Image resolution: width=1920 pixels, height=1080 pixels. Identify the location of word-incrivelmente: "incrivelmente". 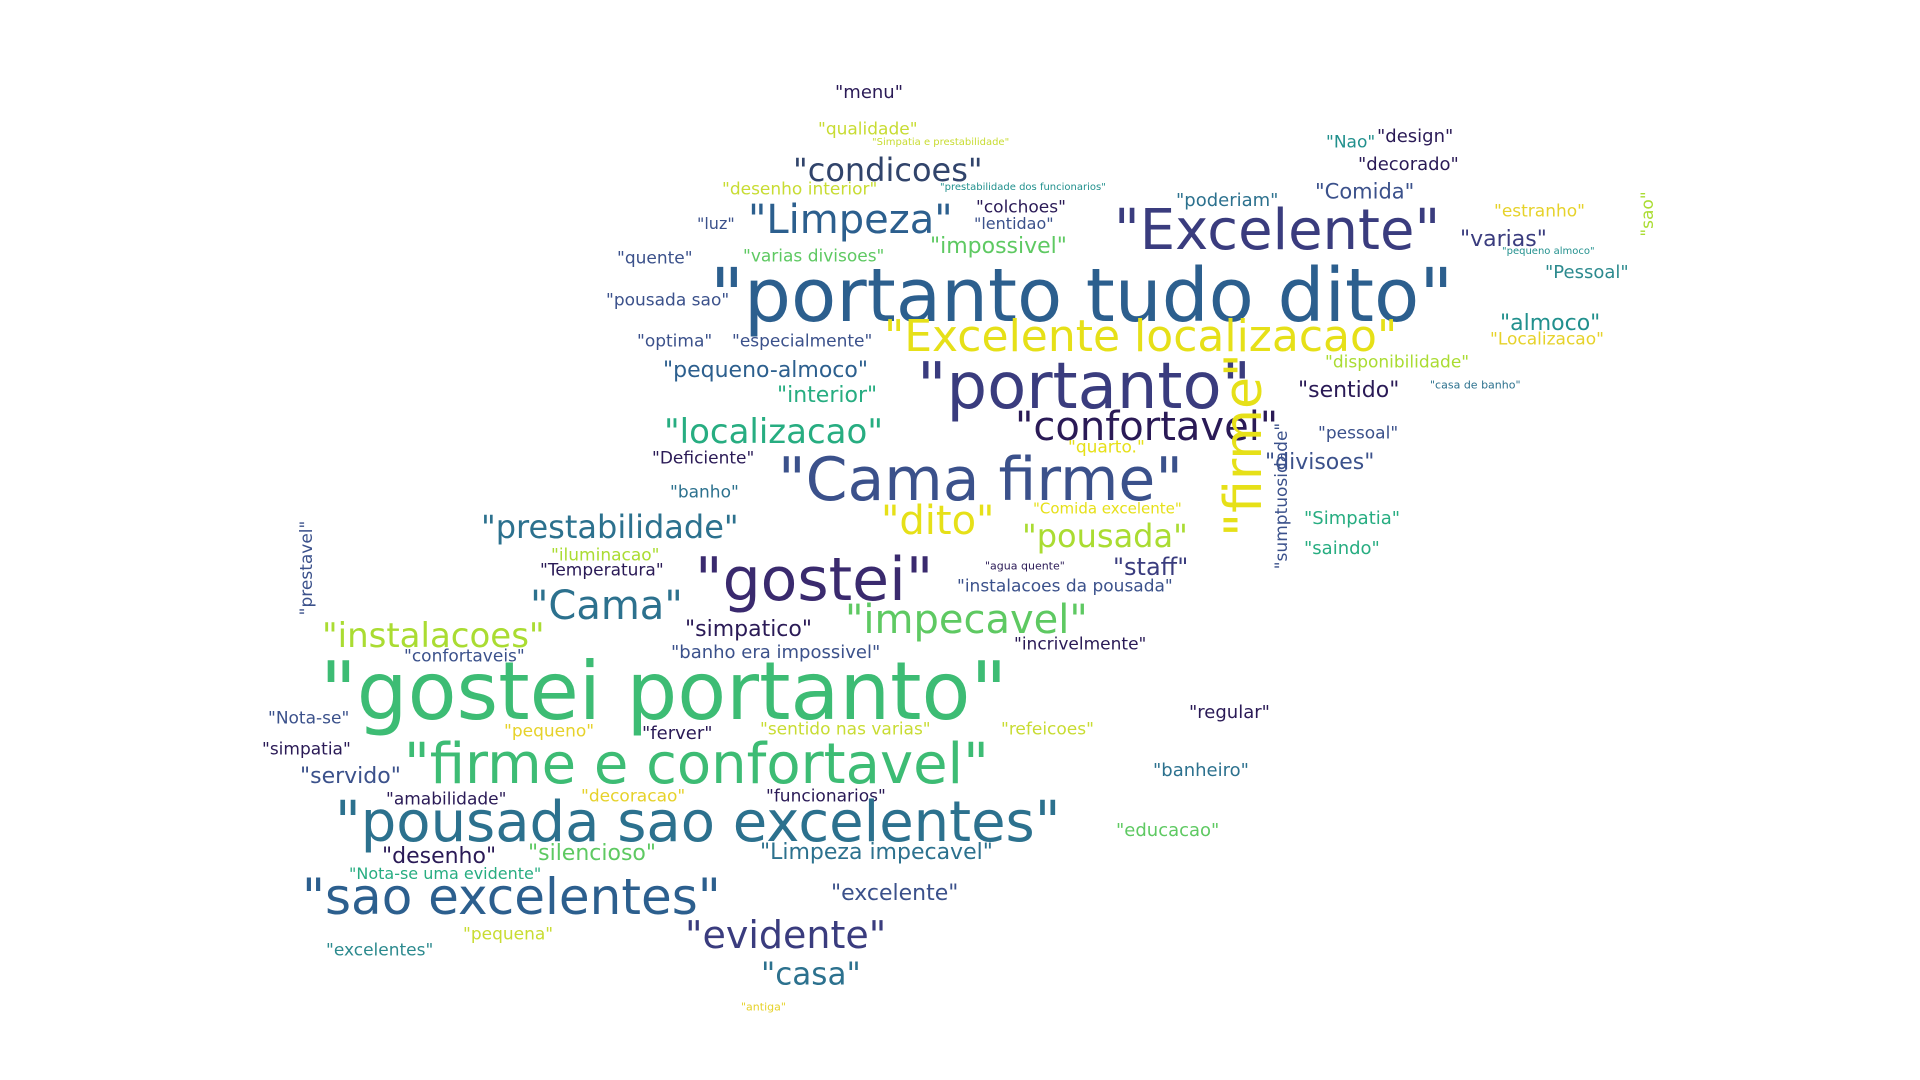
(1080, 644).